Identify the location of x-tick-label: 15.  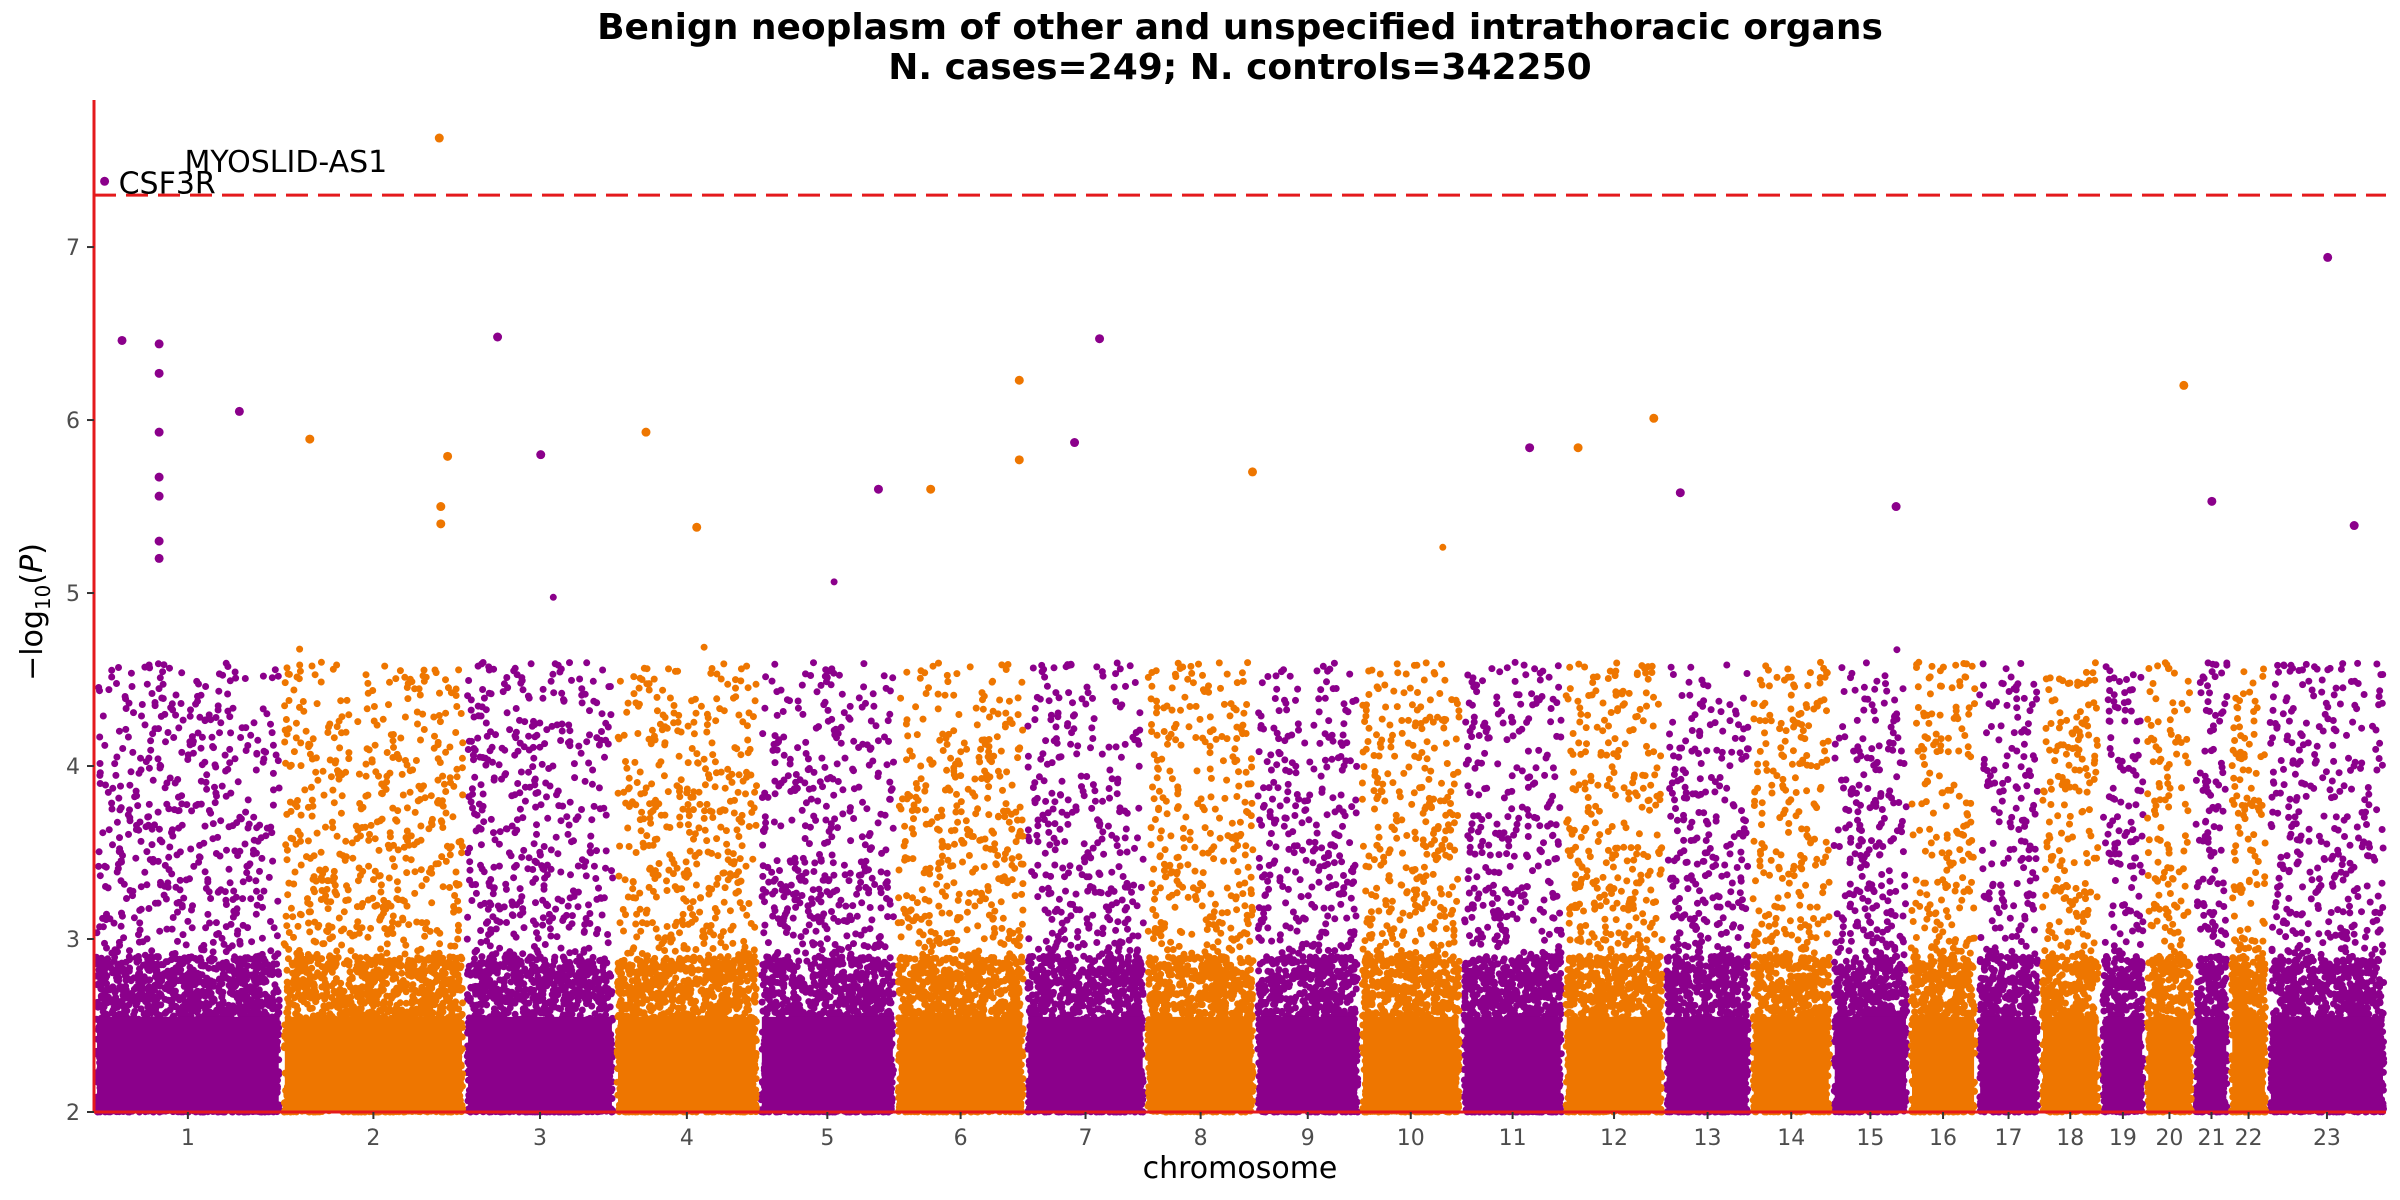
(1870, 1138).